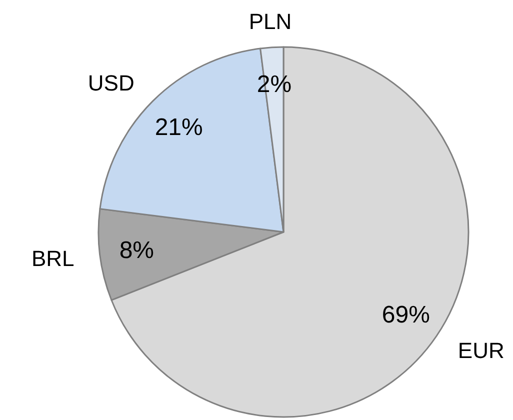 The height and width of the screenshot is (420, 513). I want to click on slice-label: EUR, so click(481, 351).